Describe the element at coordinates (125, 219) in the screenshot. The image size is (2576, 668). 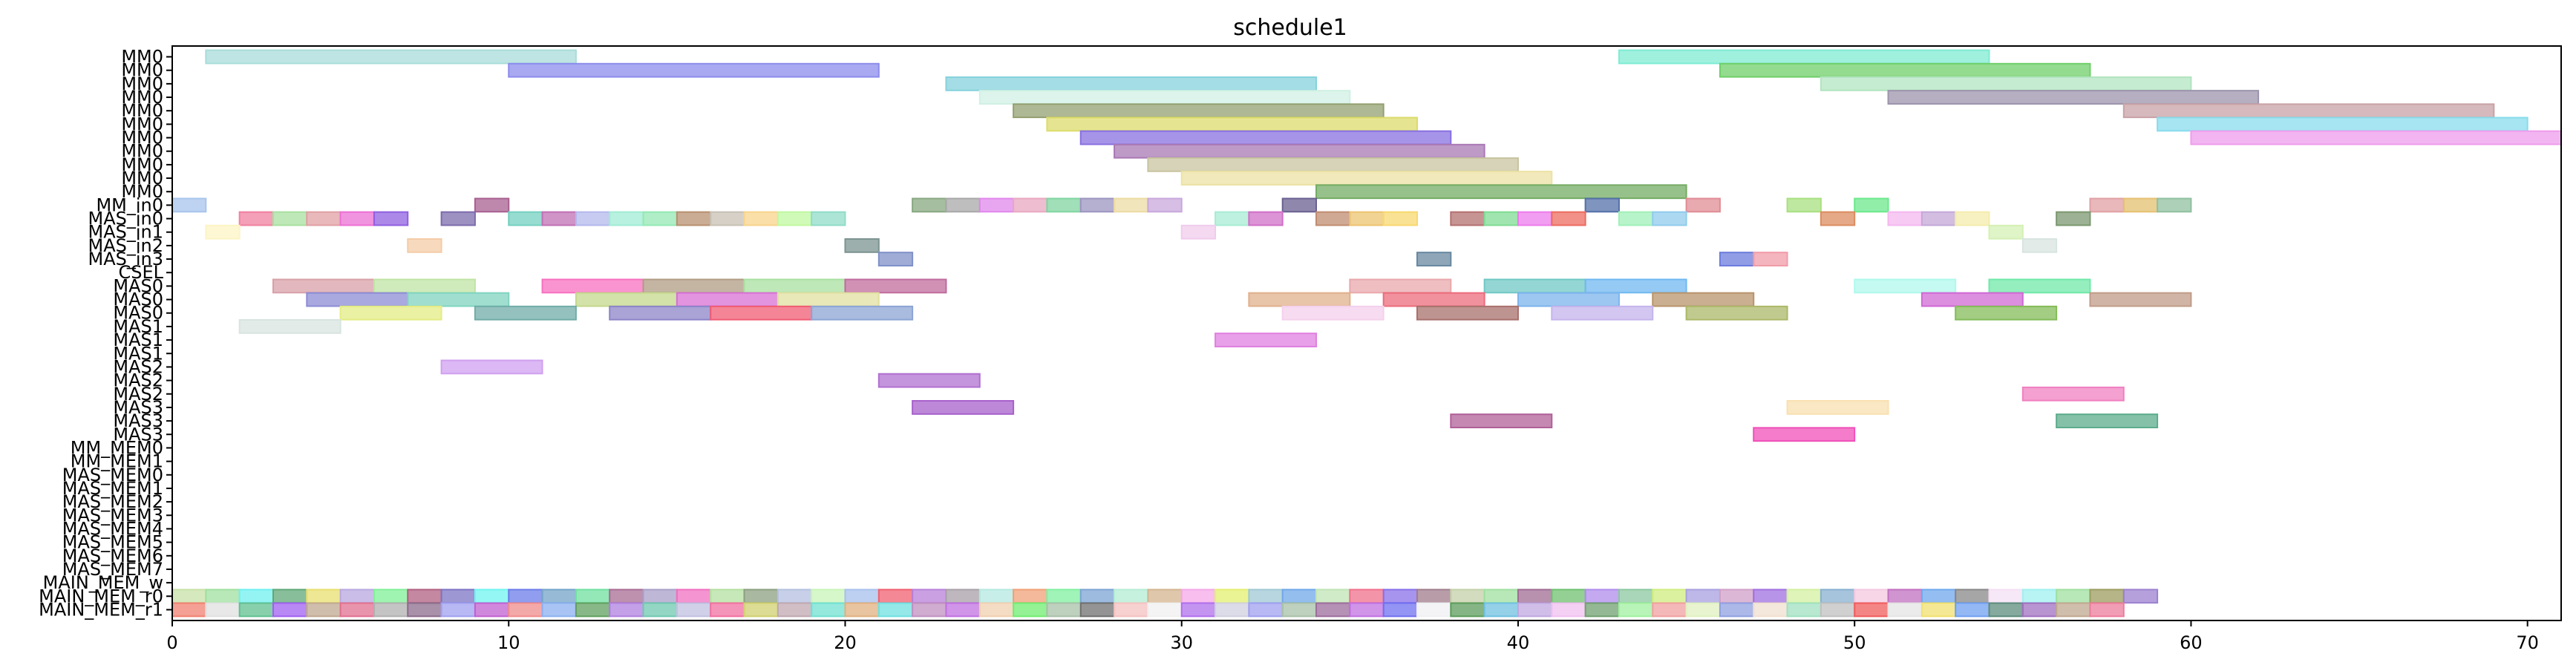
I see `y-tick-label: MAS_in0` at that location.